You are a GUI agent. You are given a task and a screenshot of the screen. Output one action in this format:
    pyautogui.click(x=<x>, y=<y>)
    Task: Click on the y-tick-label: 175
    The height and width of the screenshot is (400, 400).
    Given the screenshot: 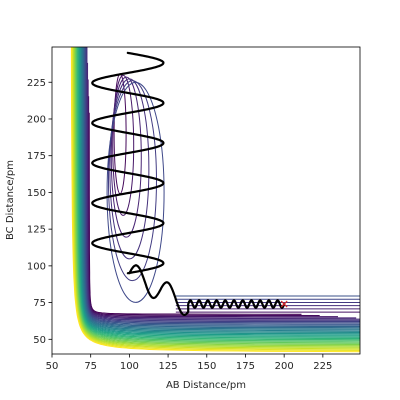 What is the action you would take?
    pyautogui.click(x=36, y=156)
    